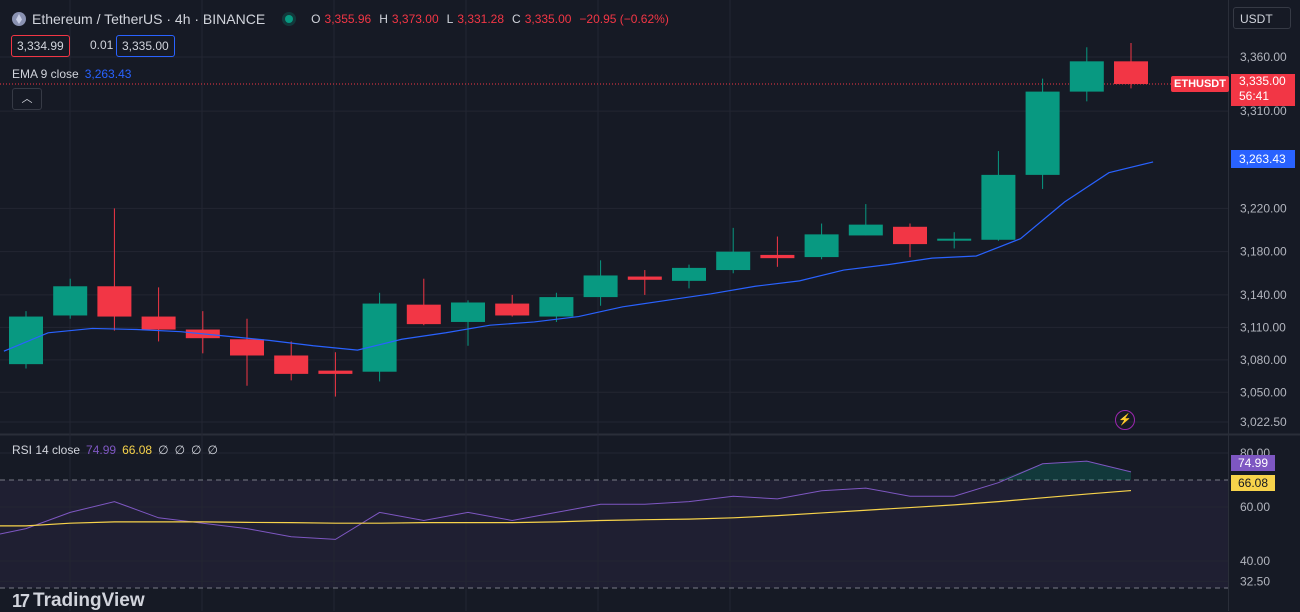 The image size is (1300, 612). I want to click on close-value: 3,335.00, so click(548, 19).